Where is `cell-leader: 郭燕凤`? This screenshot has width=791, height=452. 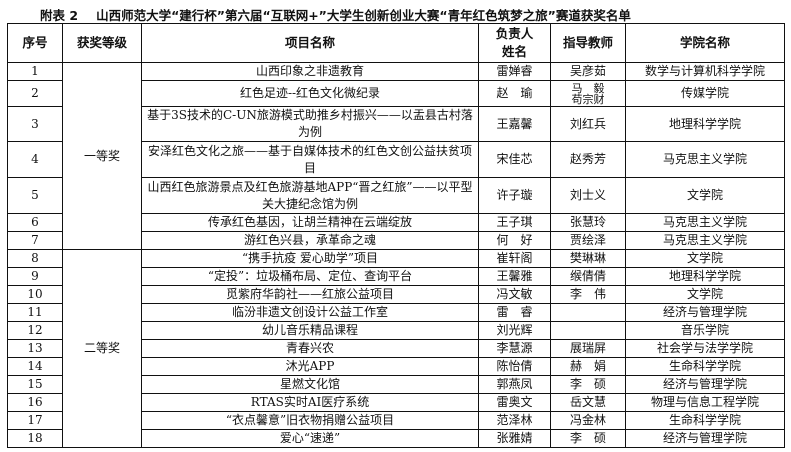
cell-leader: 郭燕凤 is located at coordinates (514, 384).